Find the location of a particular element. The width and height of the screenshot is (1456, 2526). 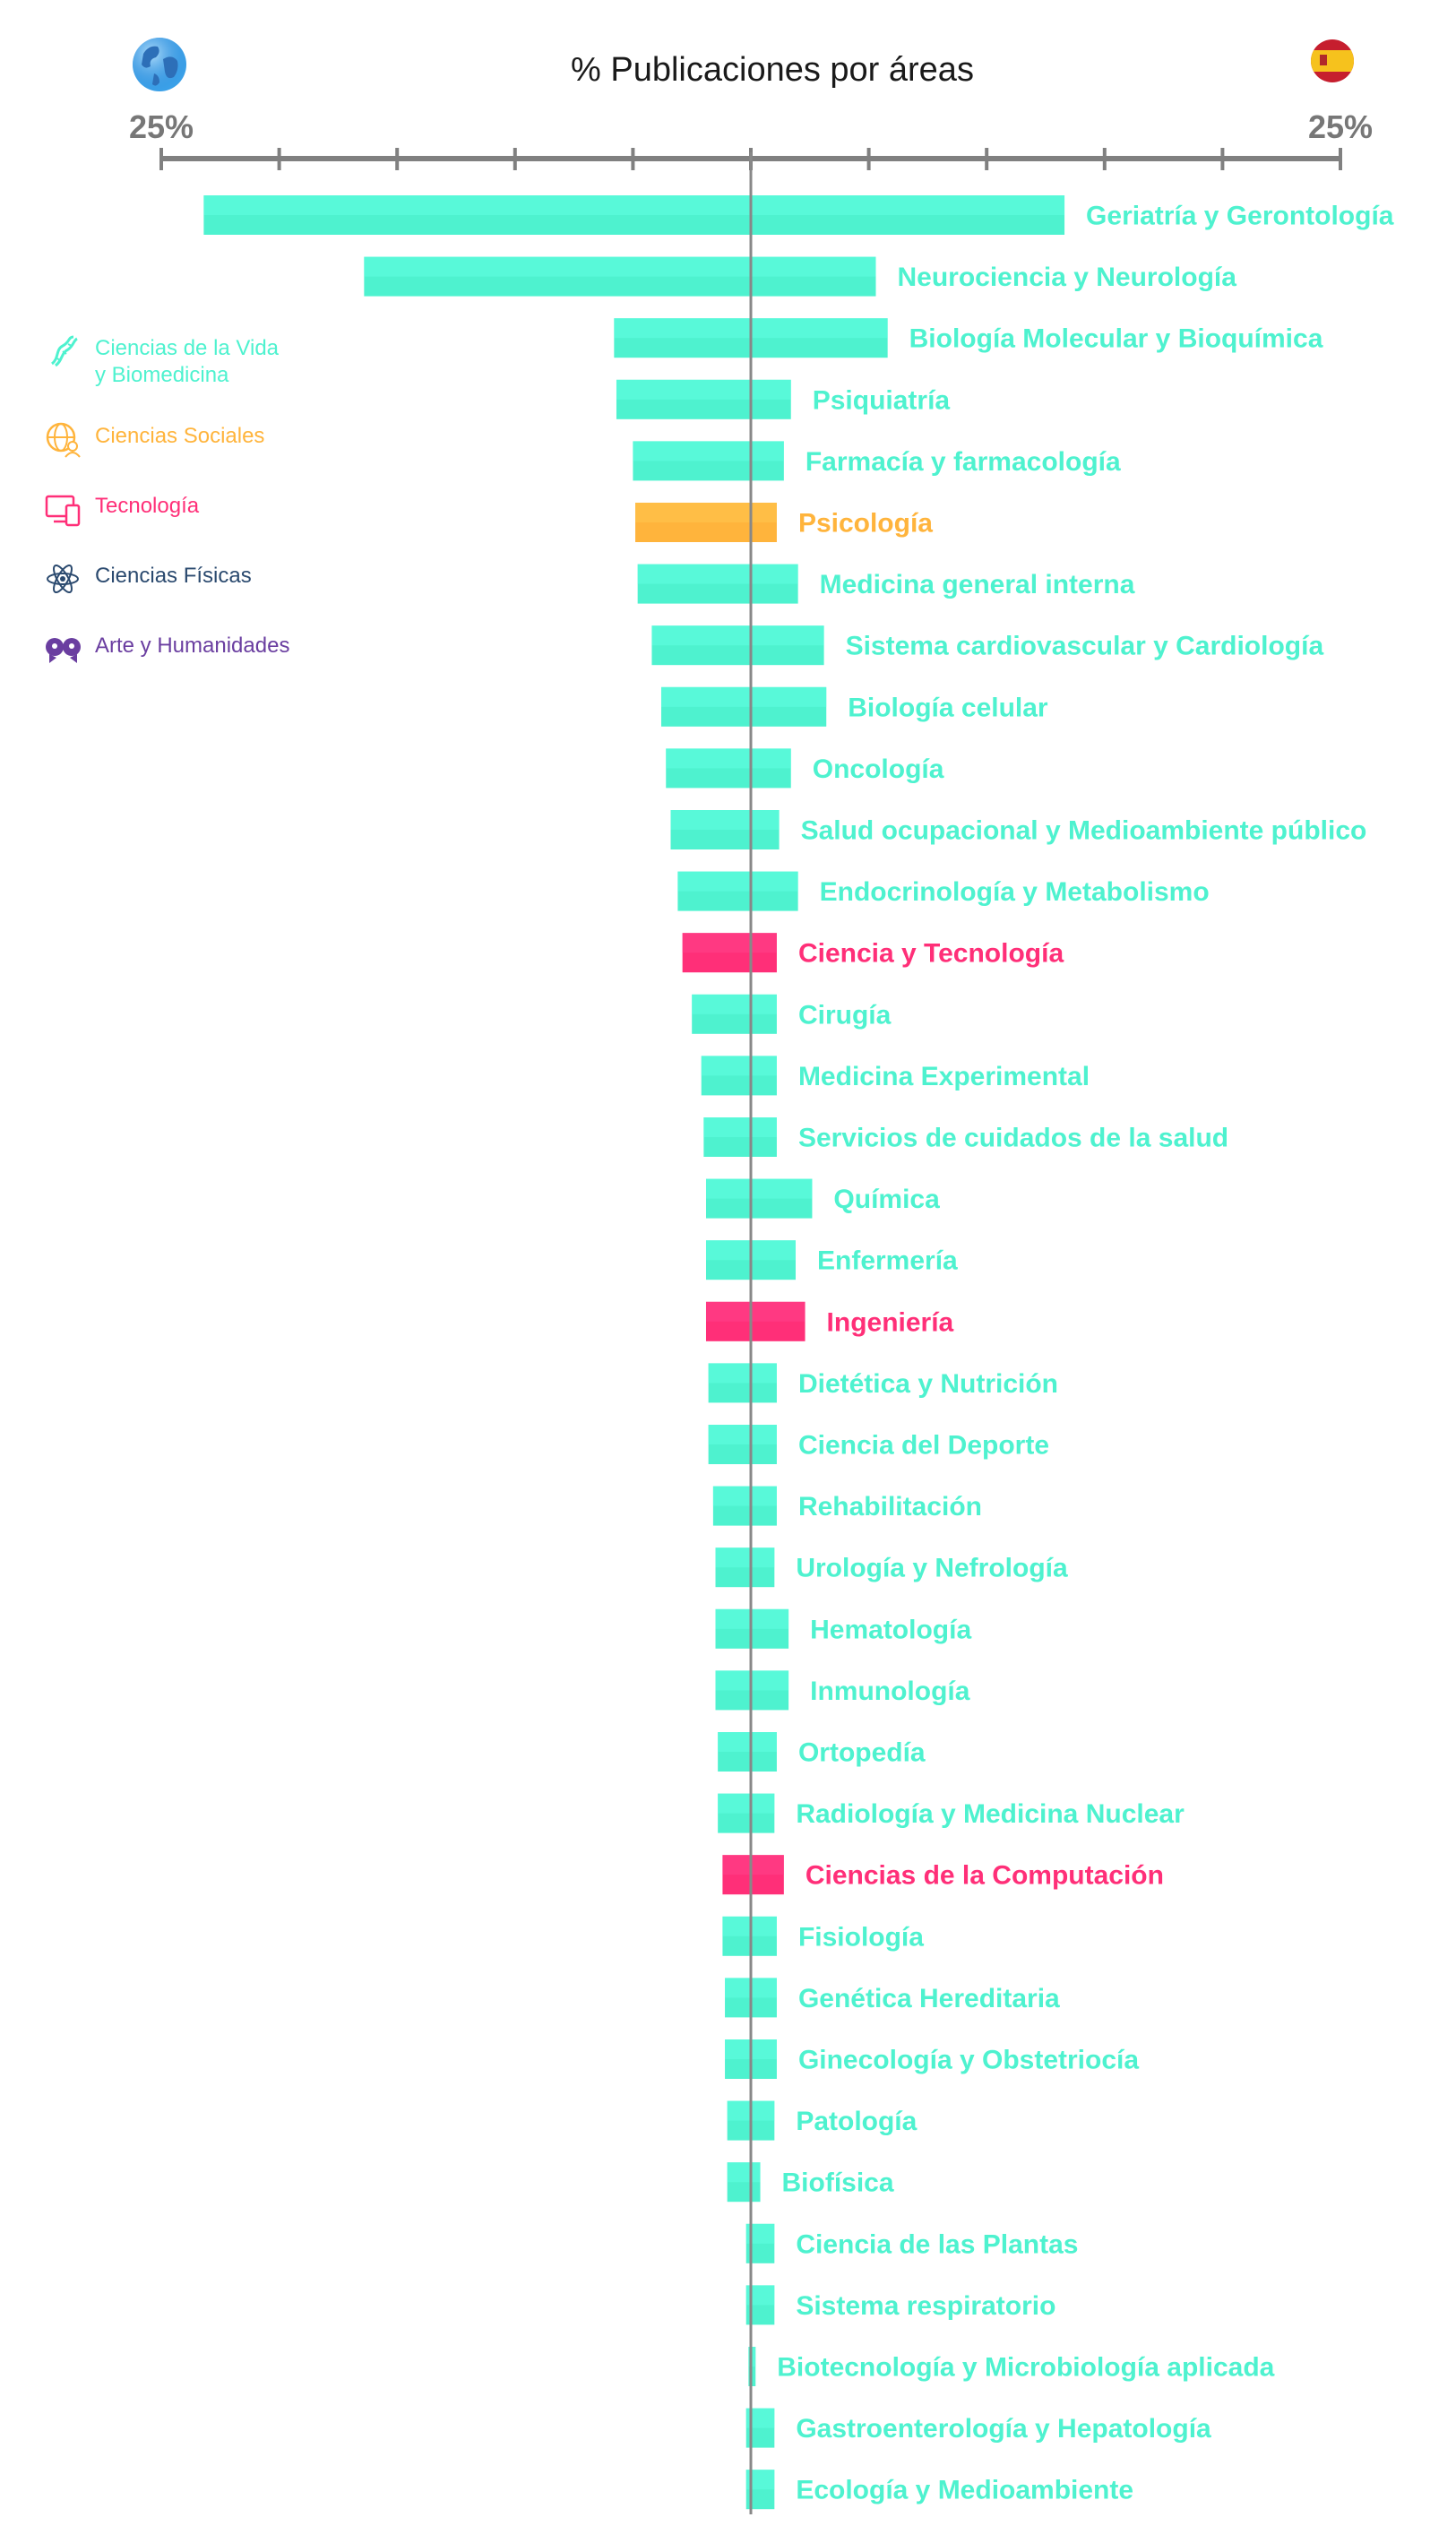

category-label: Química is located at coordinates (886, 1199).